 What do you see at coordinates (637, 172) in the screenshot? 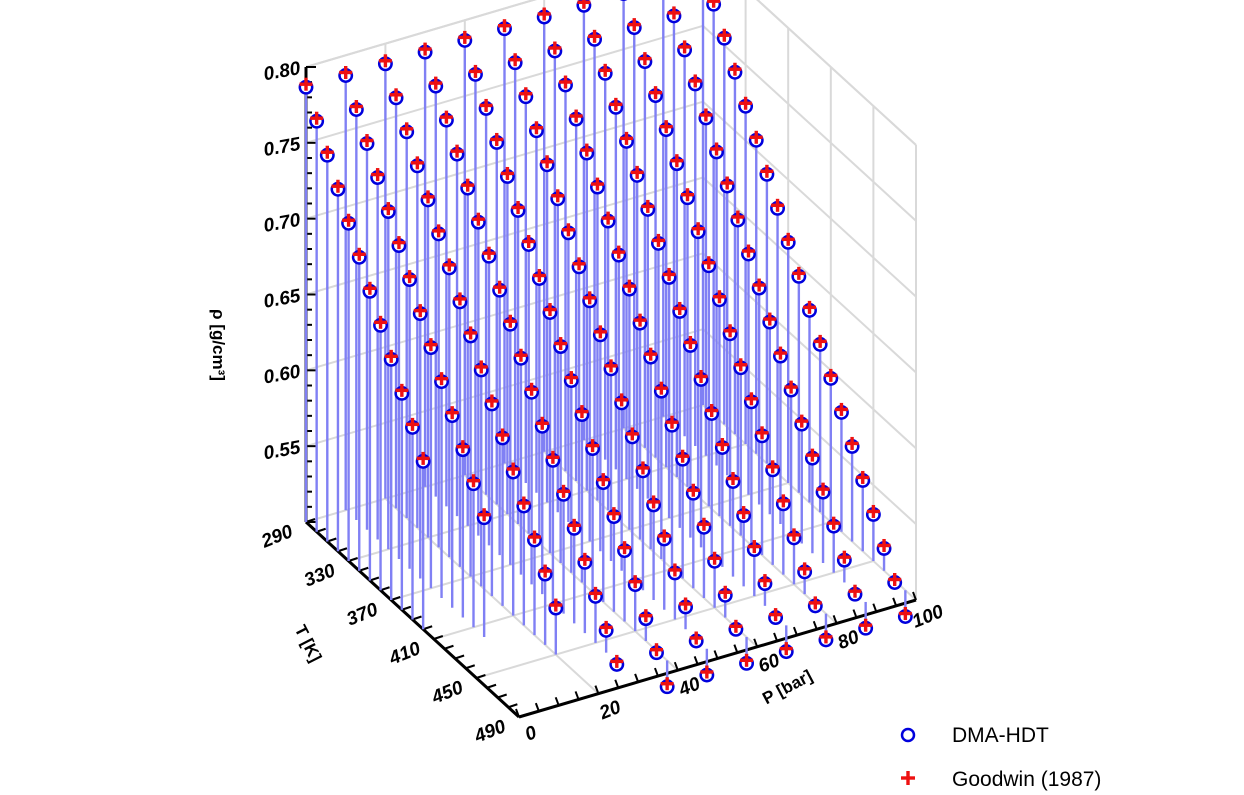
I see `goodwin-point-p70-t340` at bounding box center [637, 172].